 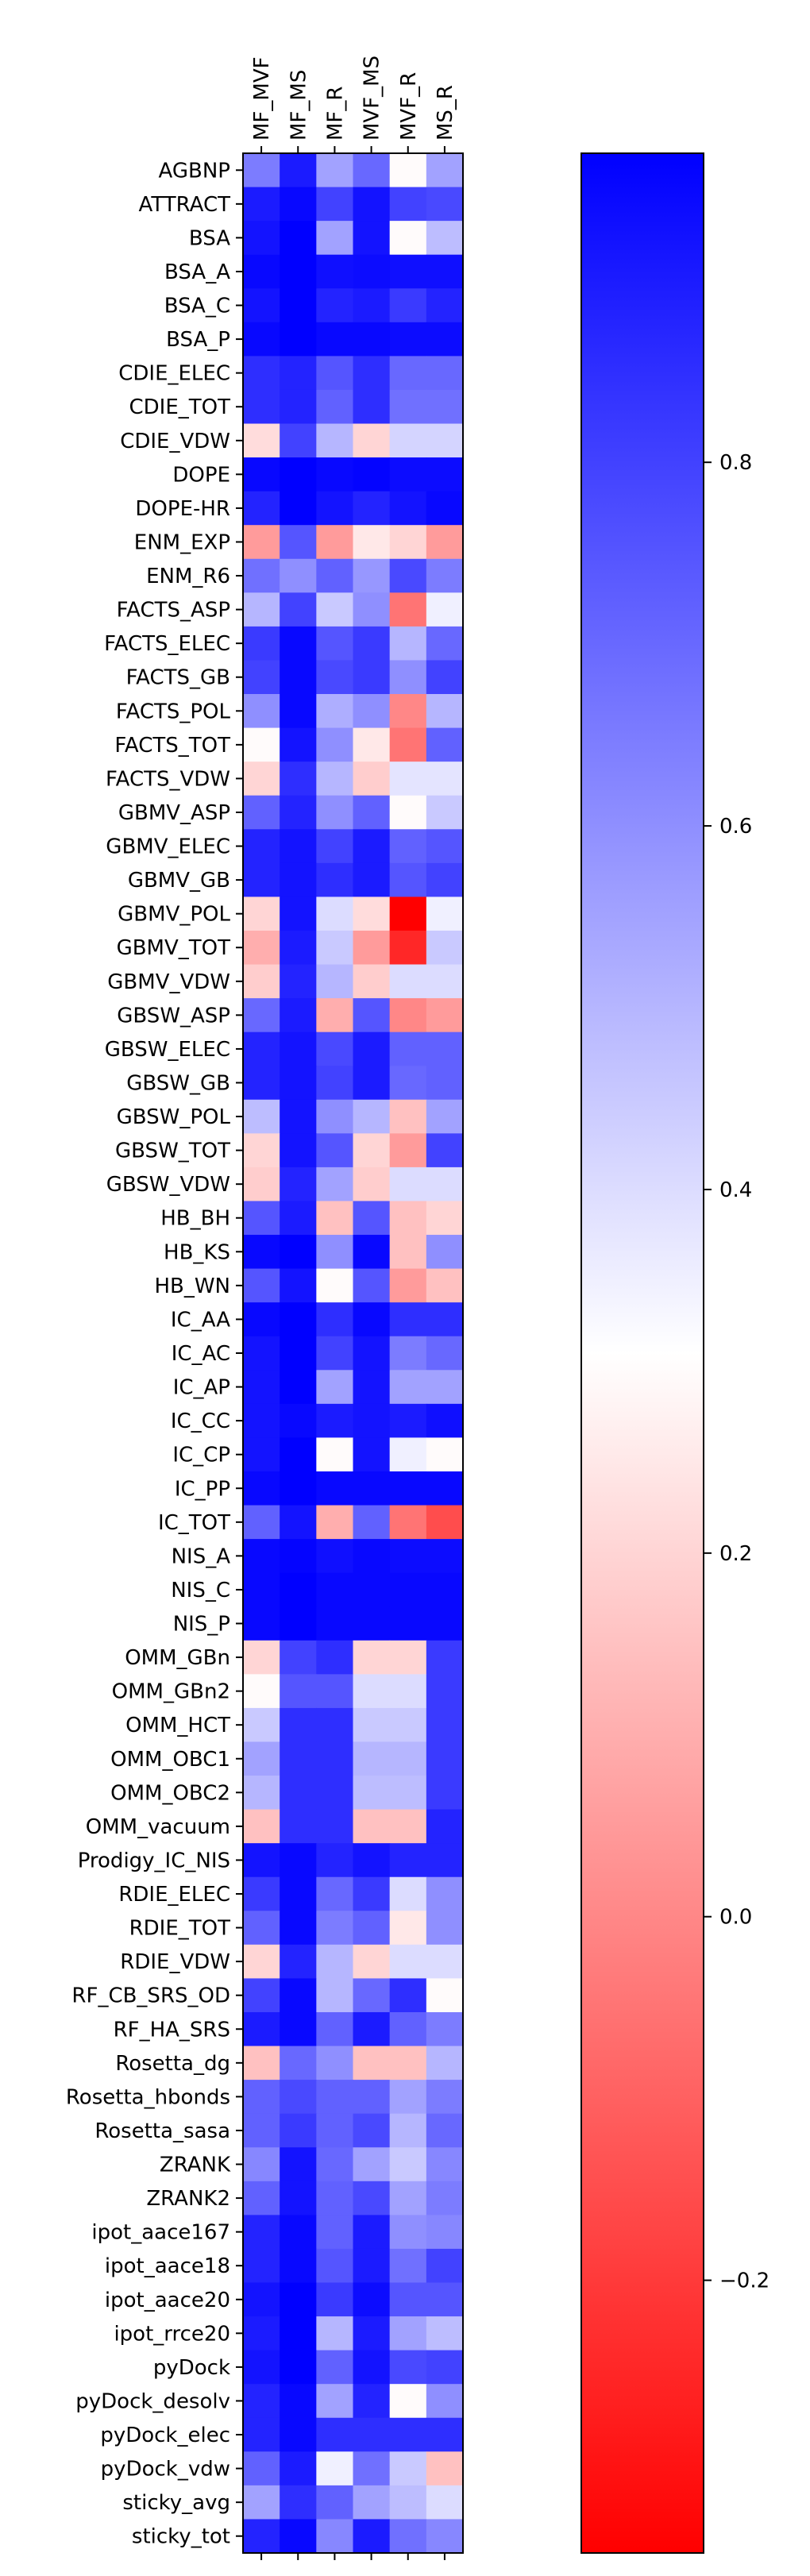 What do you see at coordinates (445, 2266) in the screenshot?
I see `heatmap-cell-ipot_aace18-MS_R` at bounding box center [445, 2266].